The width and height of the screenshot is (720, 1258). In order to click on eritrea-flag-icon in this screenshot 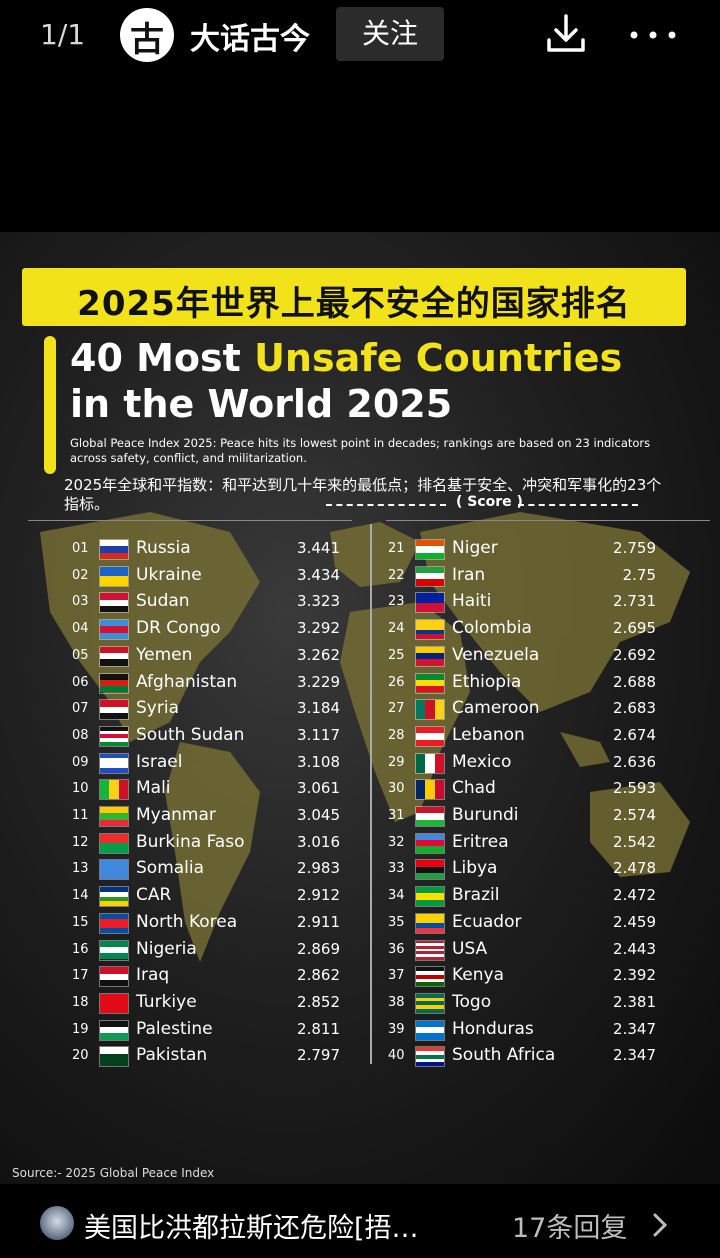, I will do `click(430, 843)`.